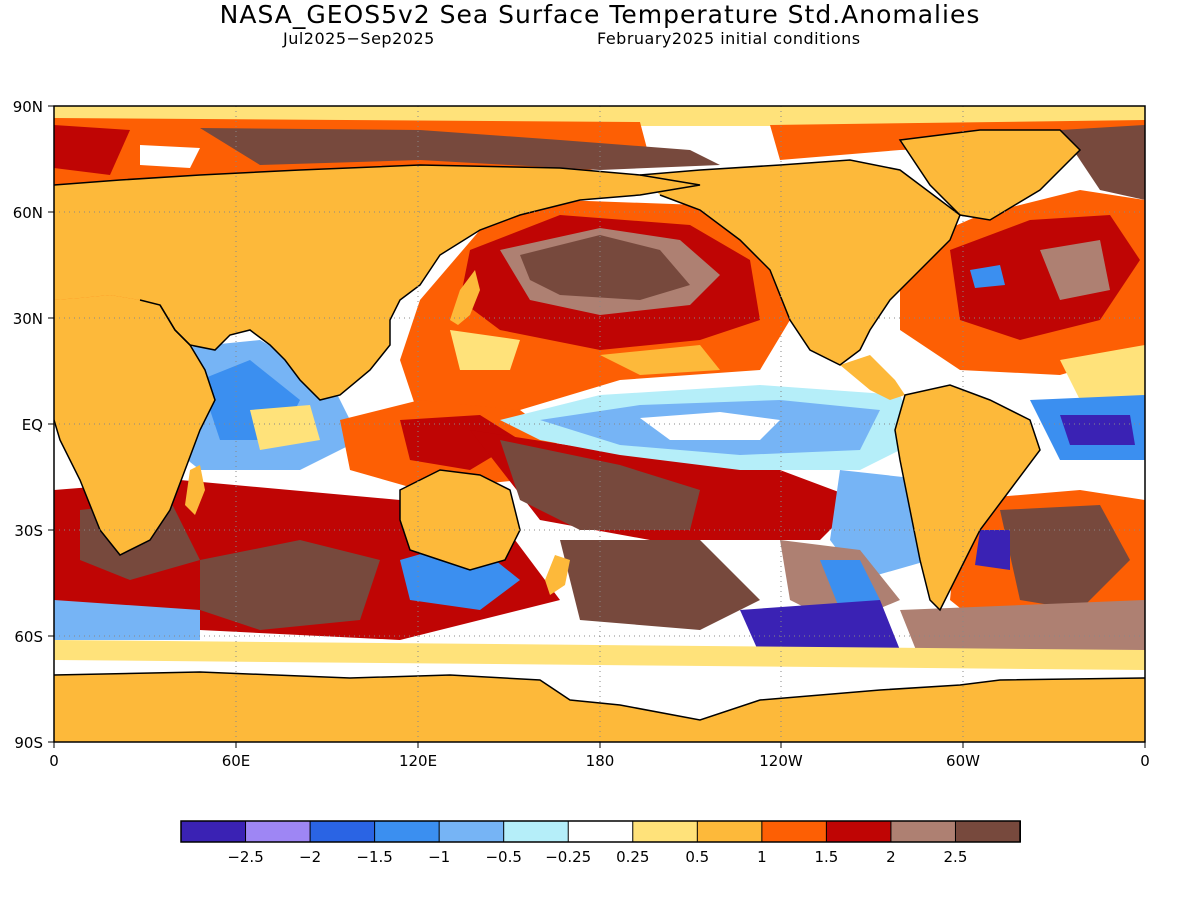 This screenshot has width=1200, height=900. Describe the element at coordinates (597, 857) in the screenshot. I see `legend-labels: −2.5 −2 −1.5 −1 −0.5 −0.25 0.25 0.5 1 1.5 2 2.5` at that location.